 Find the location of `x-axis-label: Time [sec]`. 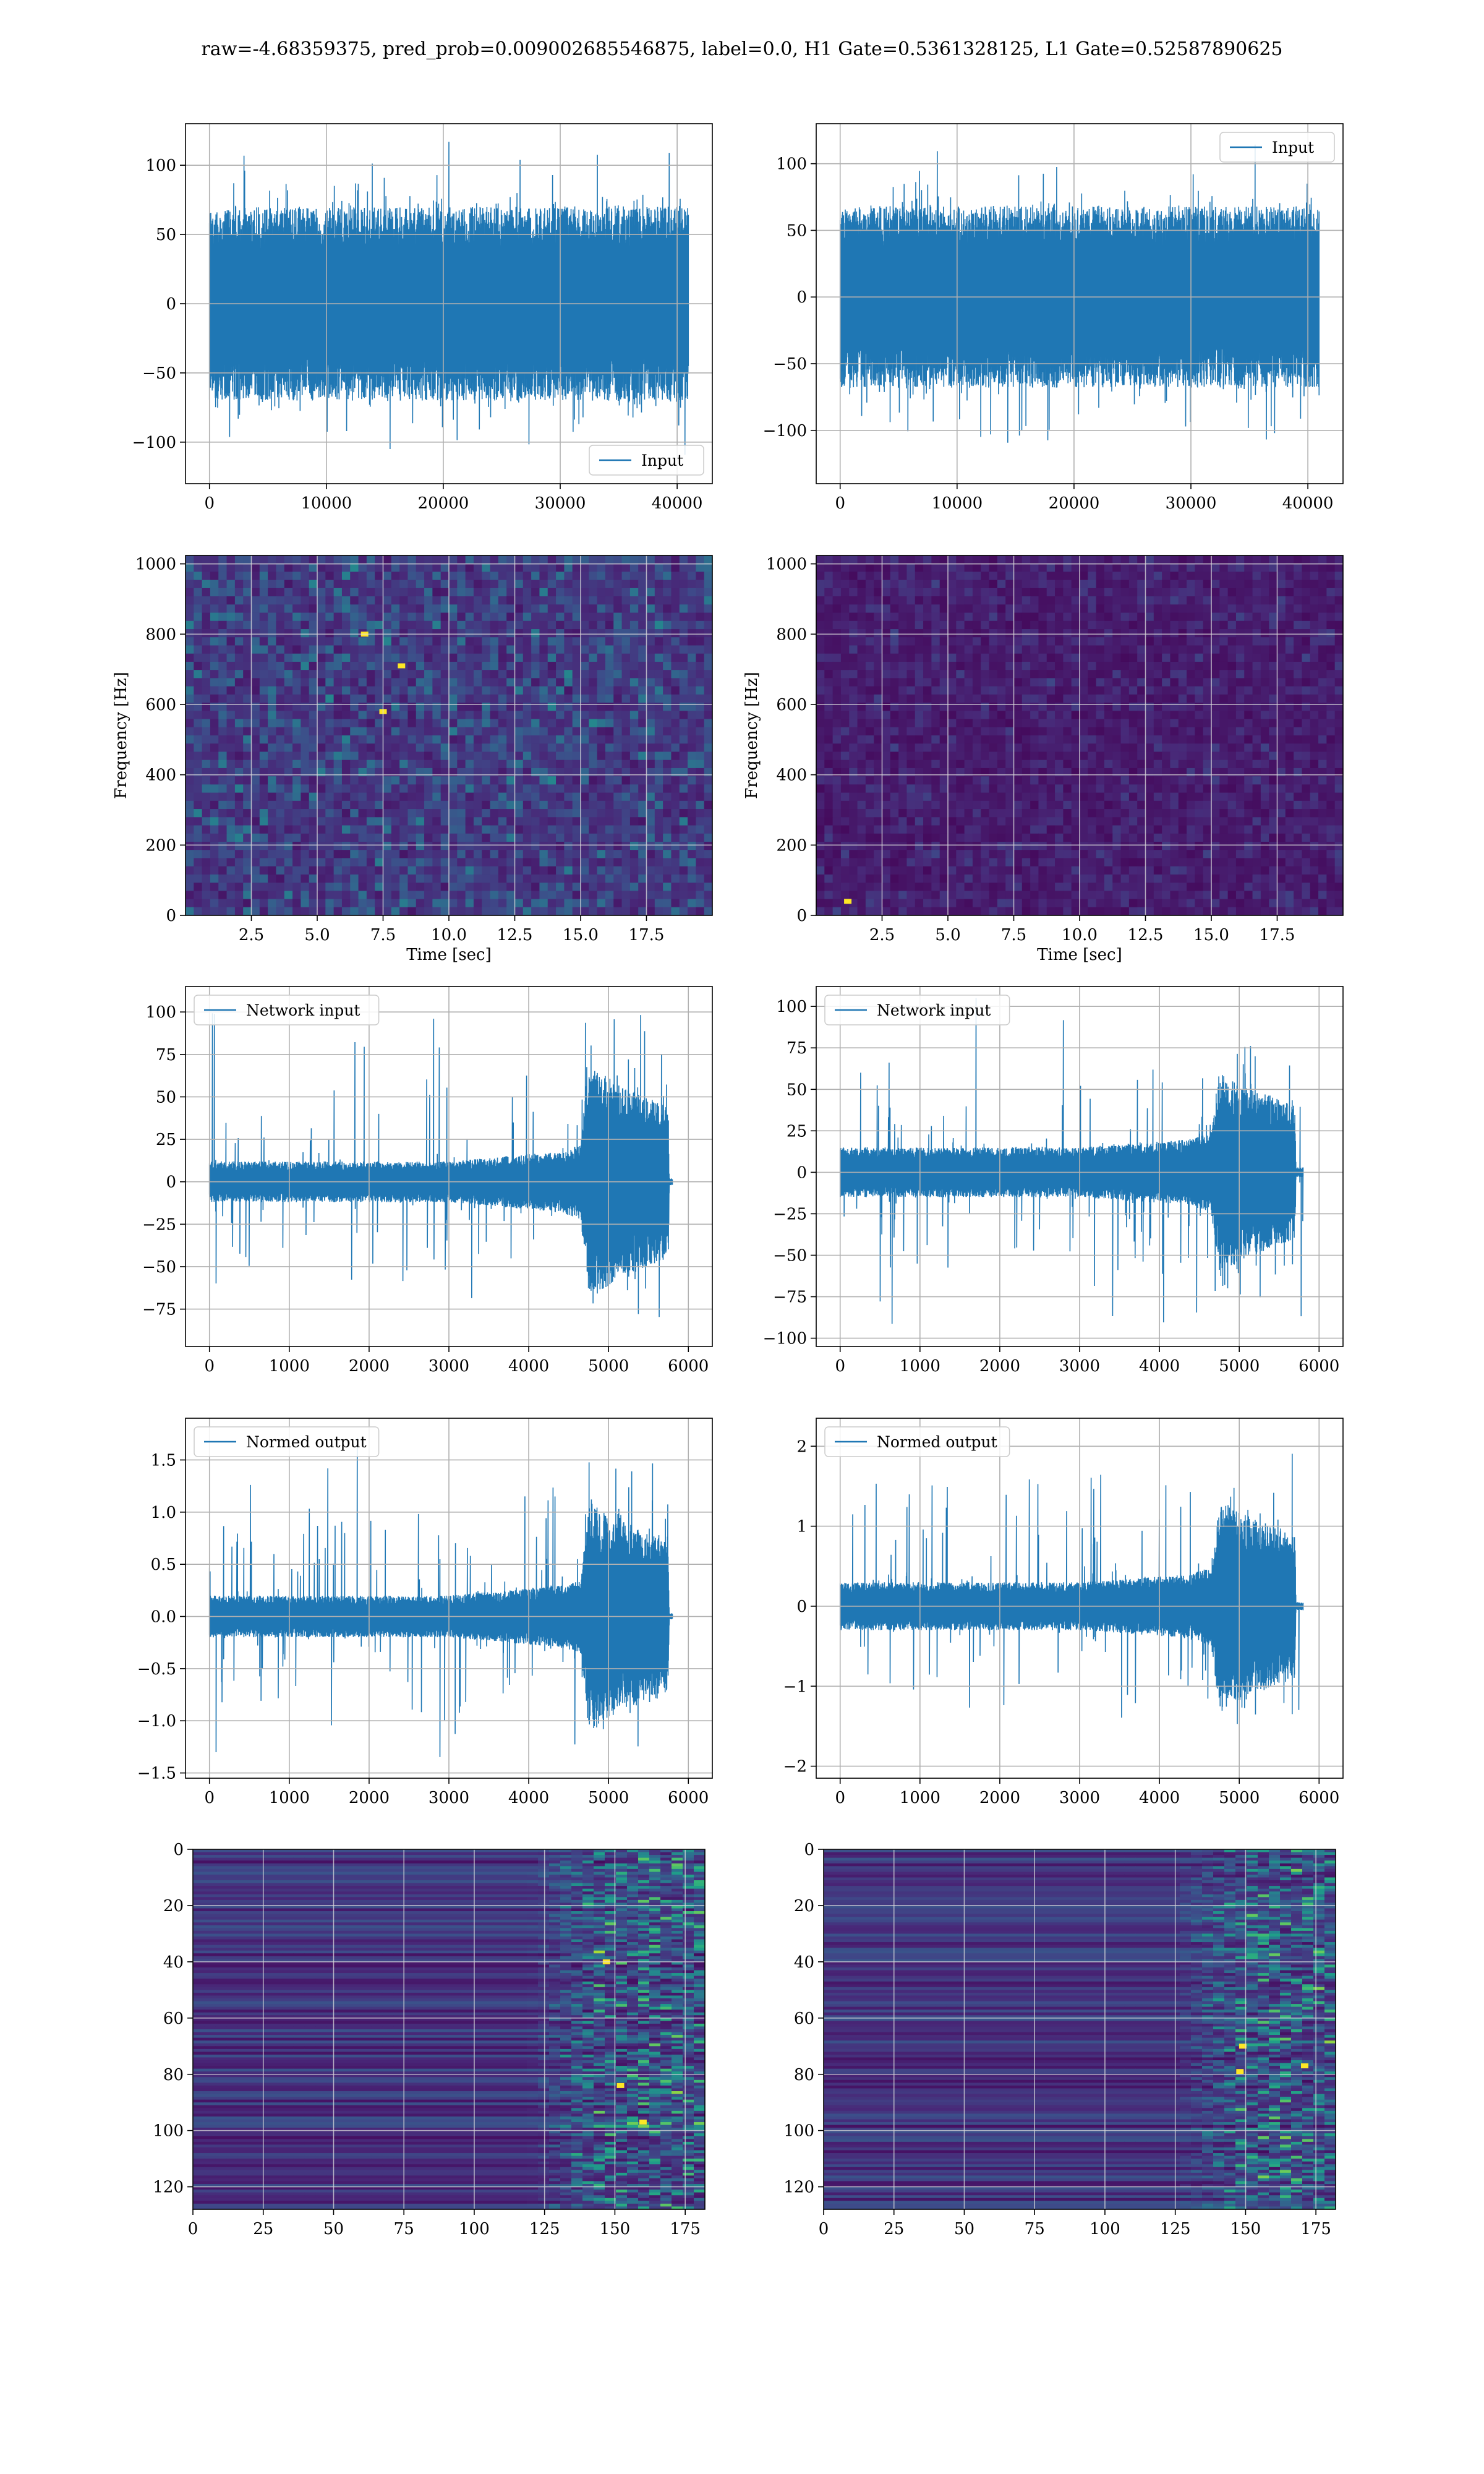

x-axis-label: Time [sec] is located at coordinates (449, 955).